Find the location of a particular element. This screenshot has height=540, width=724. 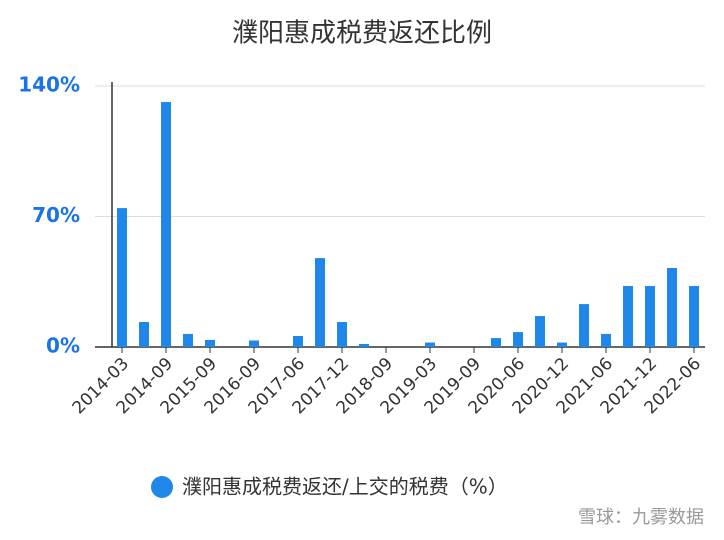

legend-label: 濮阳惠成税费返还/上交的税费（%） is located at coordinates (345, 487).